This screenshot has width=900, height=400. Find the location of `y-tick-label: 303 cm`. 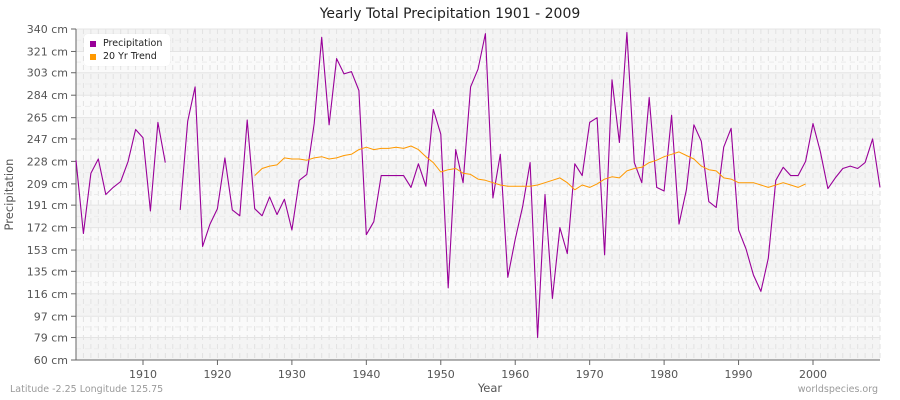

y-tick-label: 303 cm is located at coordinates (47, 73).